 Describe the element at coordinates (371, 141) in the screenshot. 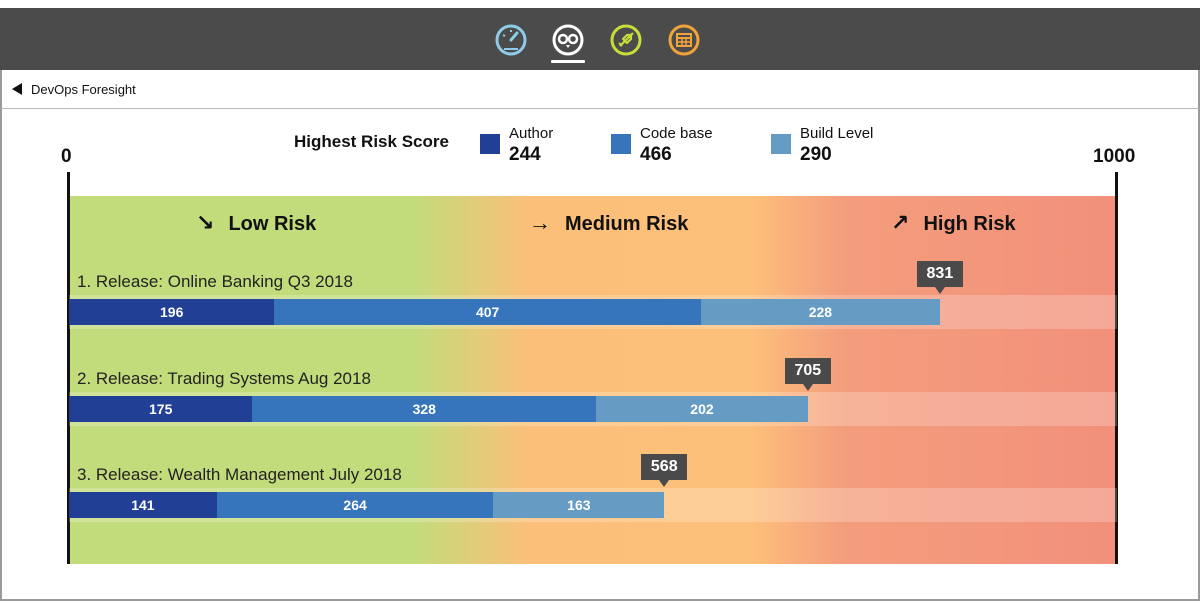

I see `legend-title: Highest Risk Score` at that location.